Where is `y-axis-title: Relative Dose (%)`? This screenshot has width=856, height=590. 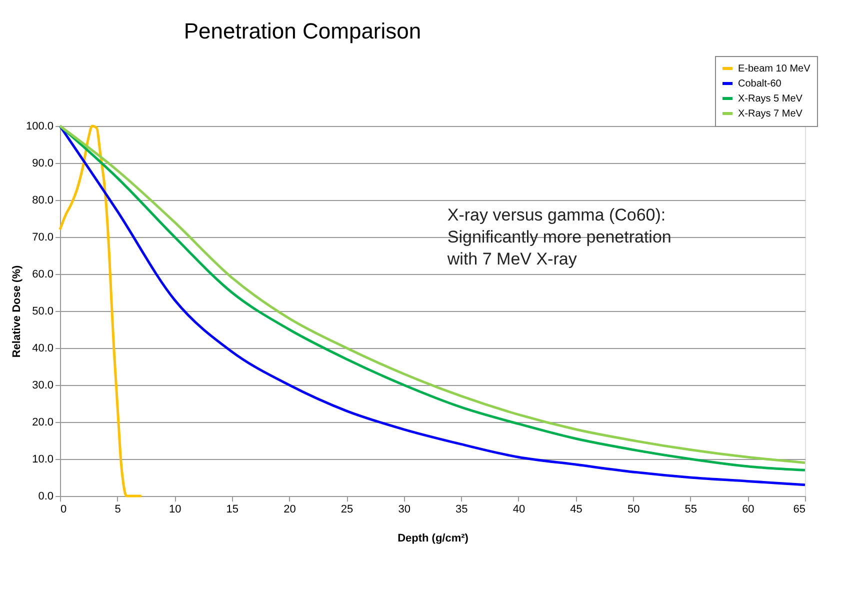 y-axis-title: Relative Dose (%) is located at coordinates (16, 311).